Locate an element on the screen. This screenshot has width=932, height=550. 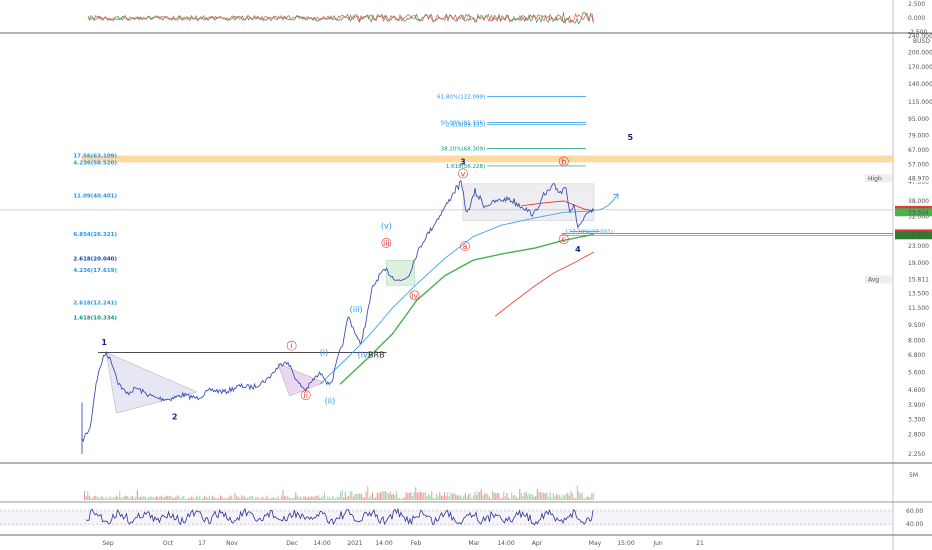
top-oscillator-panel is located at coordinates (340, 18).